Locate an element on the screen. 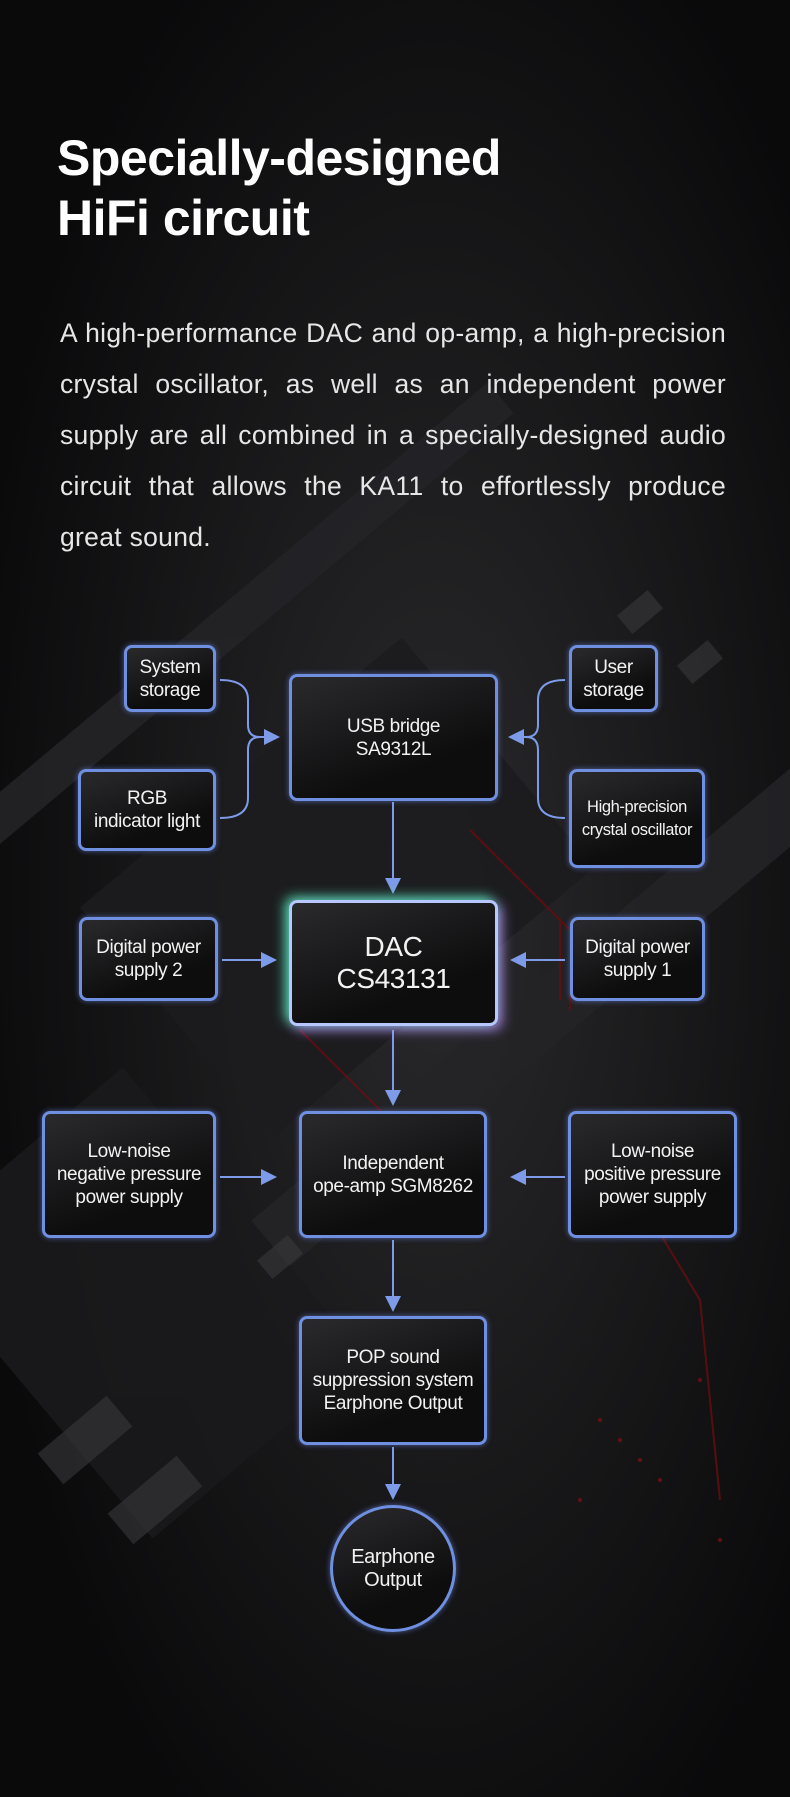  earphone-output-node: Earphone Output is located at coordinates (393, 1568).